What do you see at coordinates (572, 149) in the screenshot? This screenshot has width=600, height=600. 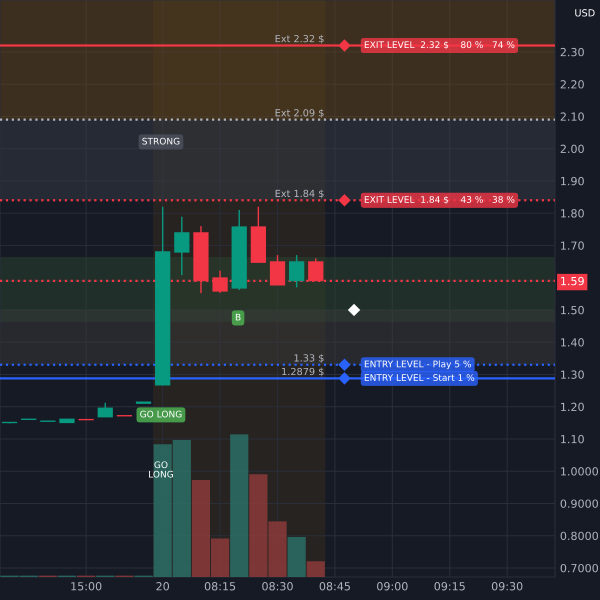 I see `y-tick-label: 2.00` at bounding box center [572, 149].